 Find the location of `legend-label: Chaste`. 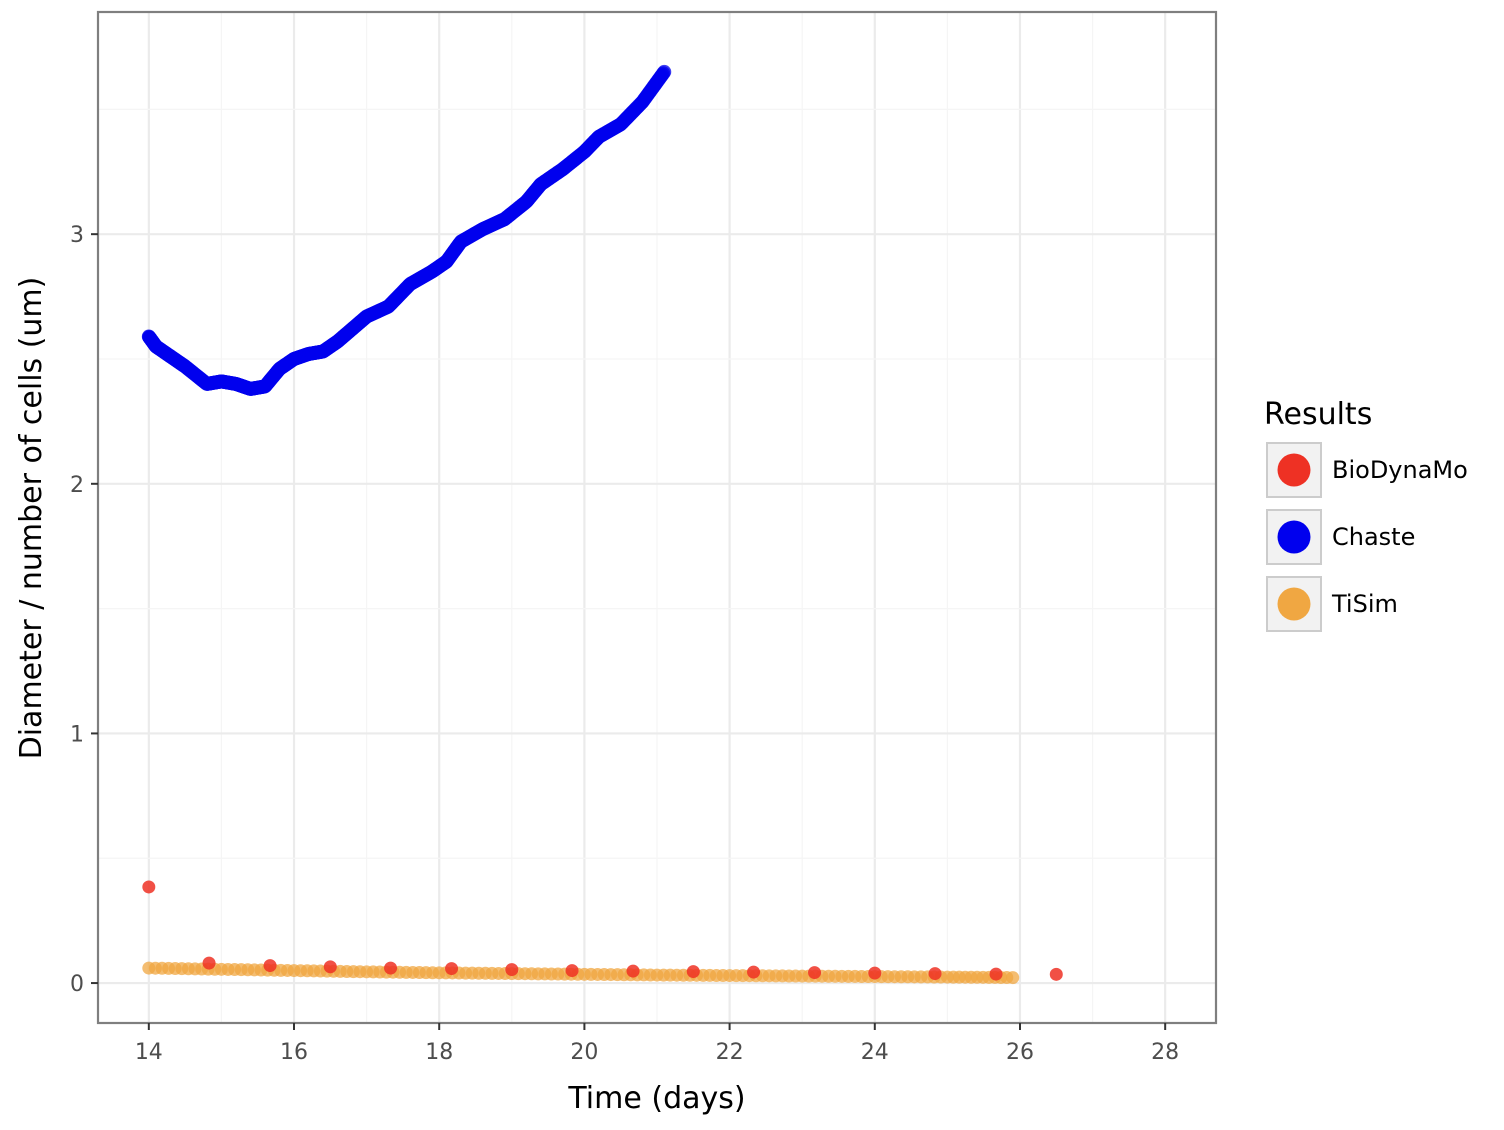

legend-label: Chaste is located at coordinates (1373, 537).